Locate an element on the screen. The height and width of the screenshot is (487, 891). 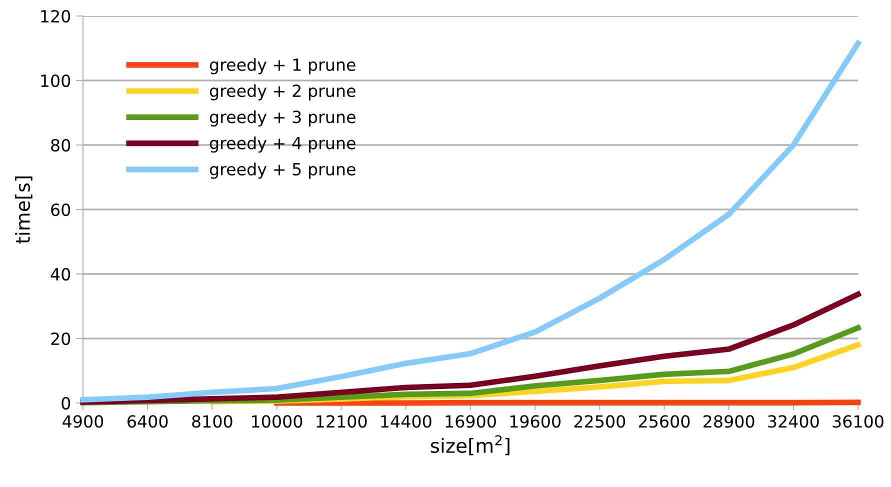
y-axis-title: time[s] is located at coordinates (23, 210).